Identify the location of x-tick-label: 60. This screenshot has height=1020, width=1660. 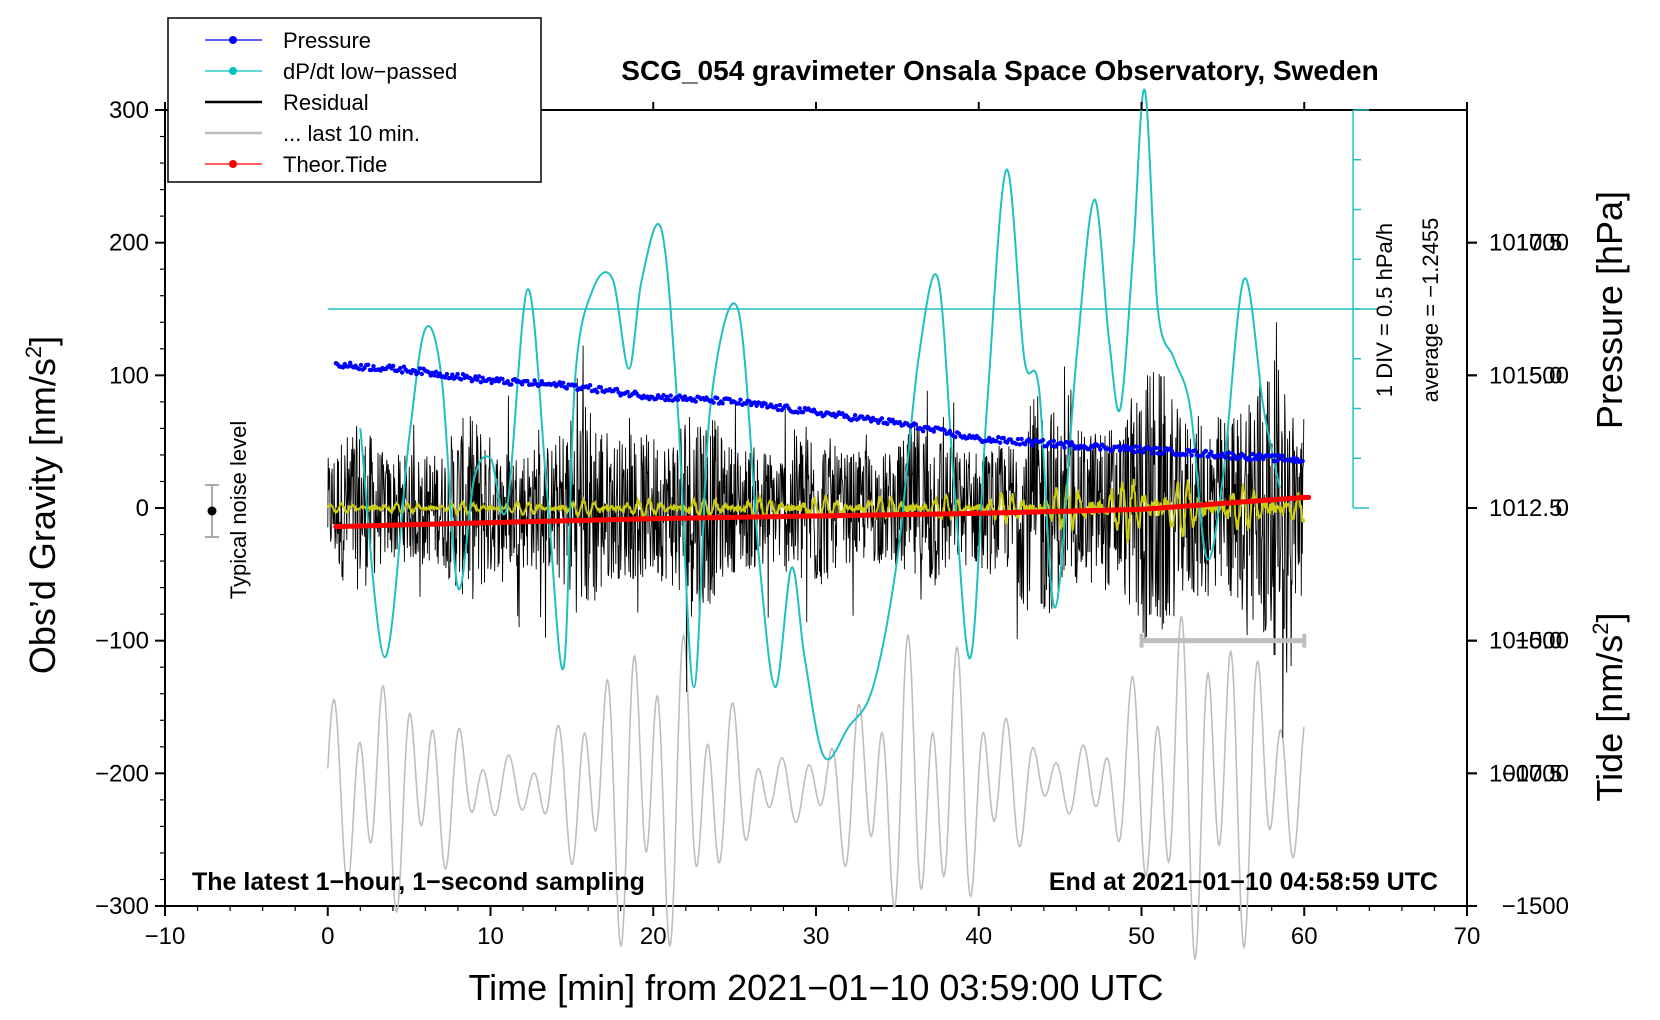
(1304, 936).